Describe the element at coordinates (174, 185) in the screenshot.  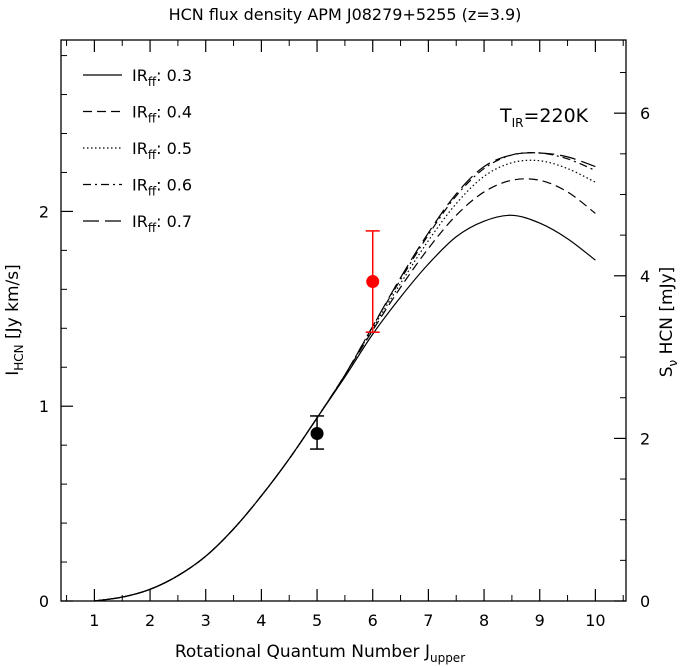
I see `legend-label-value: : 0.6` at that location.